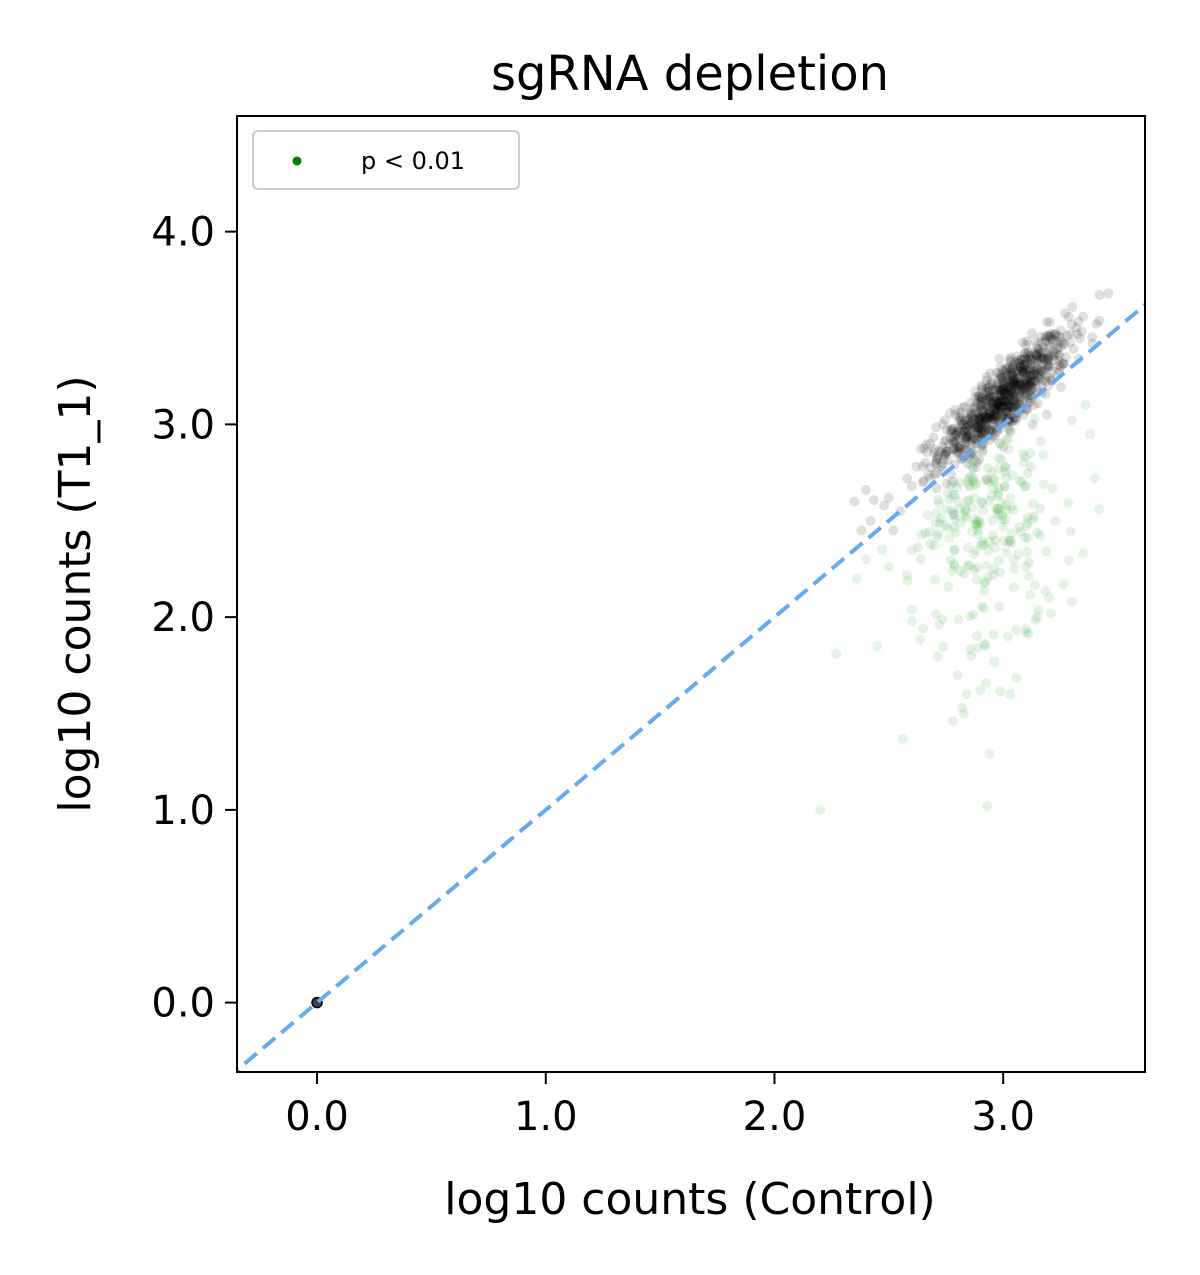 This screenshot has width=1200, height=1275. I want to click on x-axis-label: log10 counts (Control), so click(689, 1199).